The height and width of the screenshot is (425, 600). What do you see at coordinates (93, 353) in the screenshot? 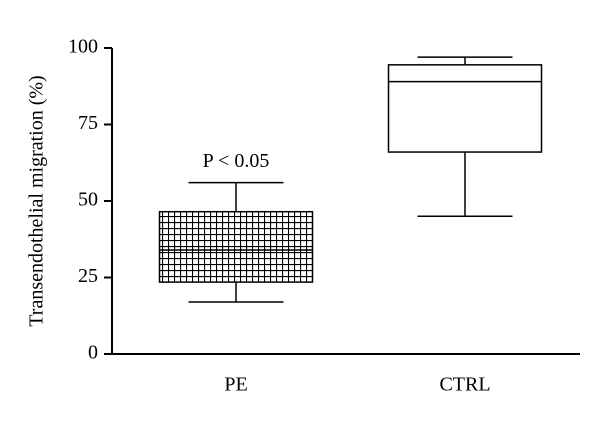
I see `y-tick-label: 0` at bounding box center [93, 353].